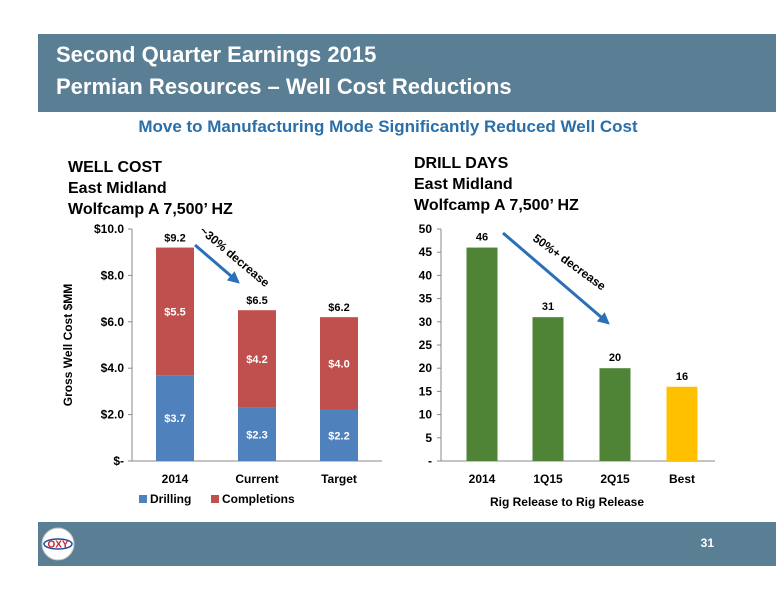  What do you see at coordinates (615, 358) in the screenshot?
I see `drill-days-data-label: 20` at bounding box center [615, 358].